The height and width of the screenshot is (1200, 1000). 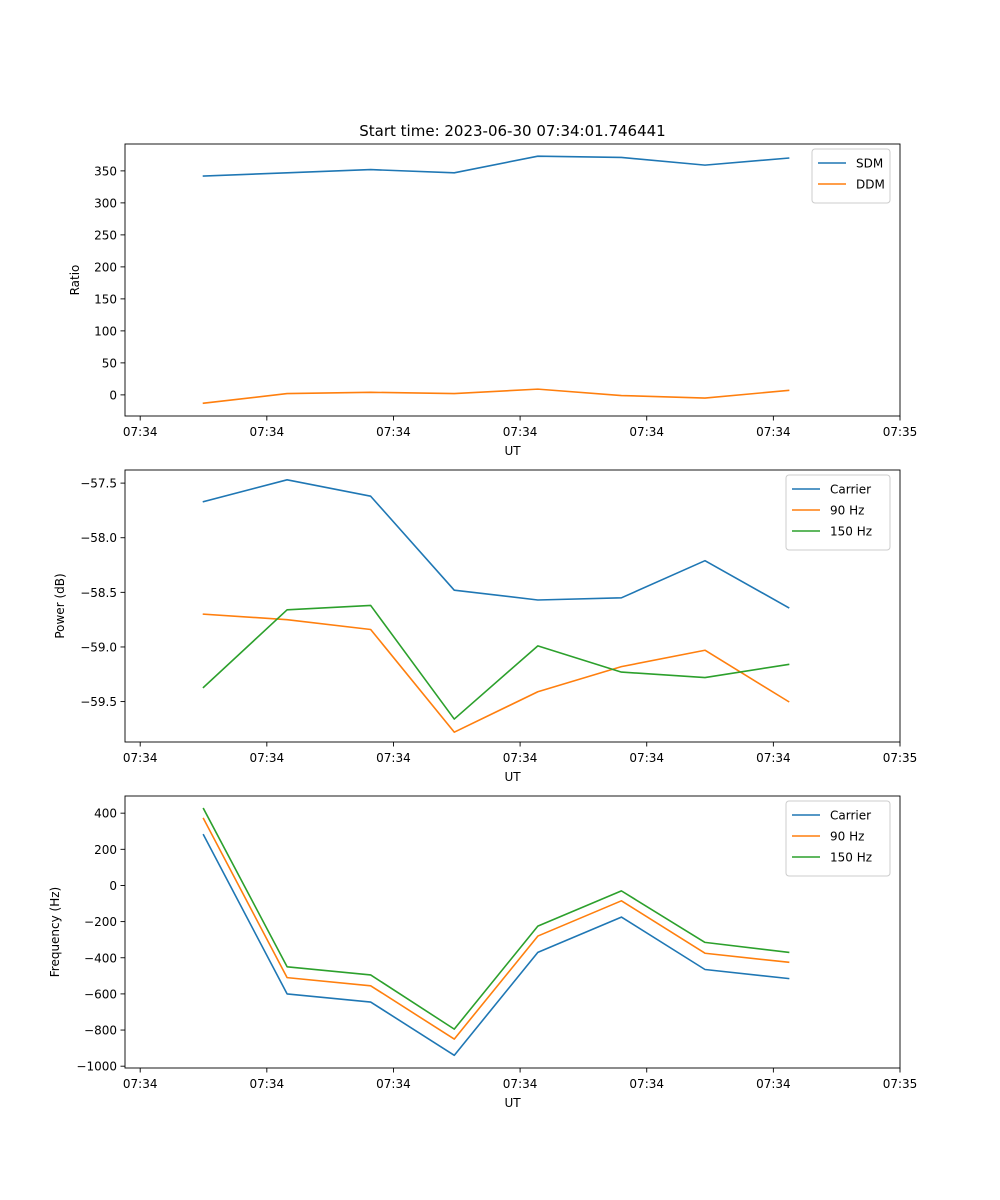 I want to click on ratio-legend: SDM DDM, so click(x=851, y=176).